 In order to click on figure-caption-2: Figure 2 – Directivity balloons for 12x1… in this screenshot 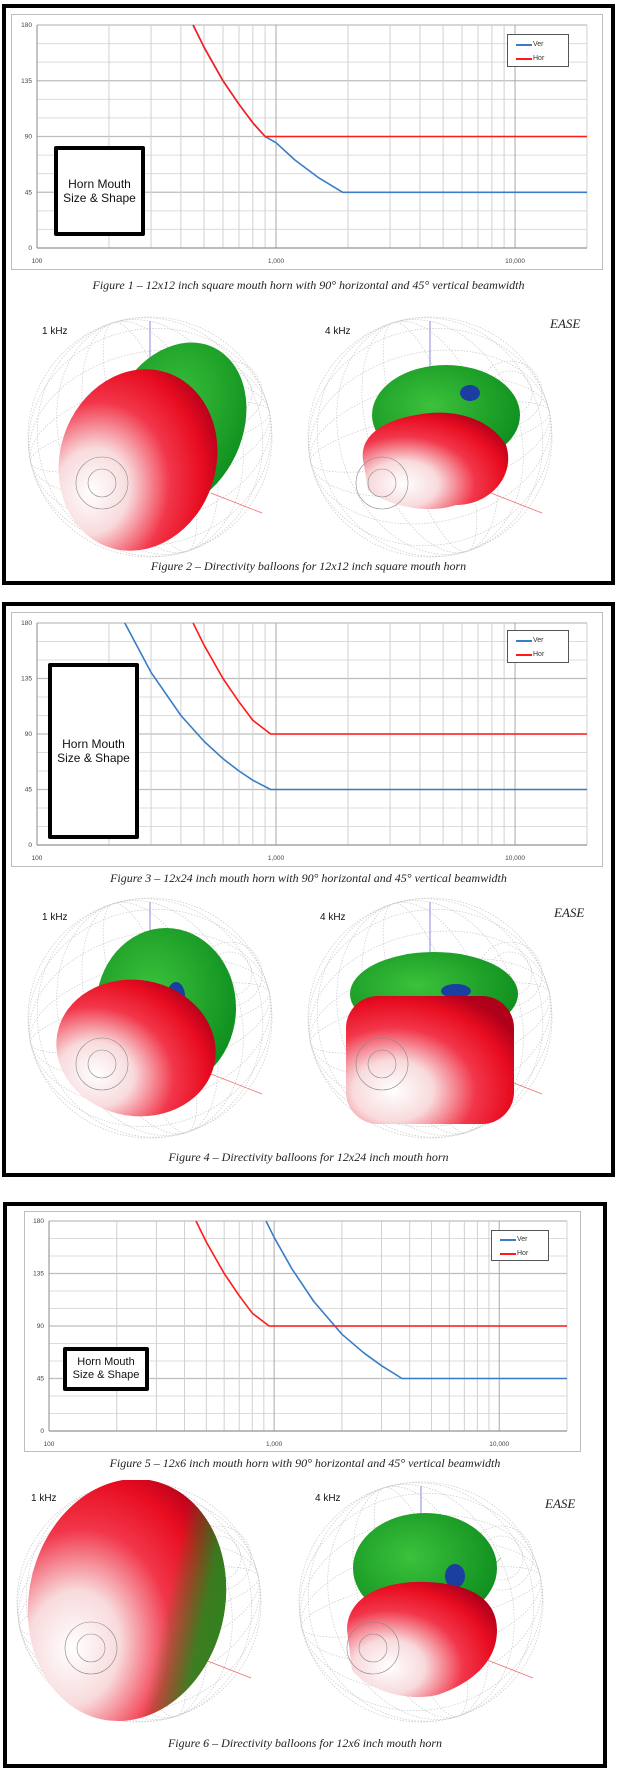, I will do `click(308, 566)`.